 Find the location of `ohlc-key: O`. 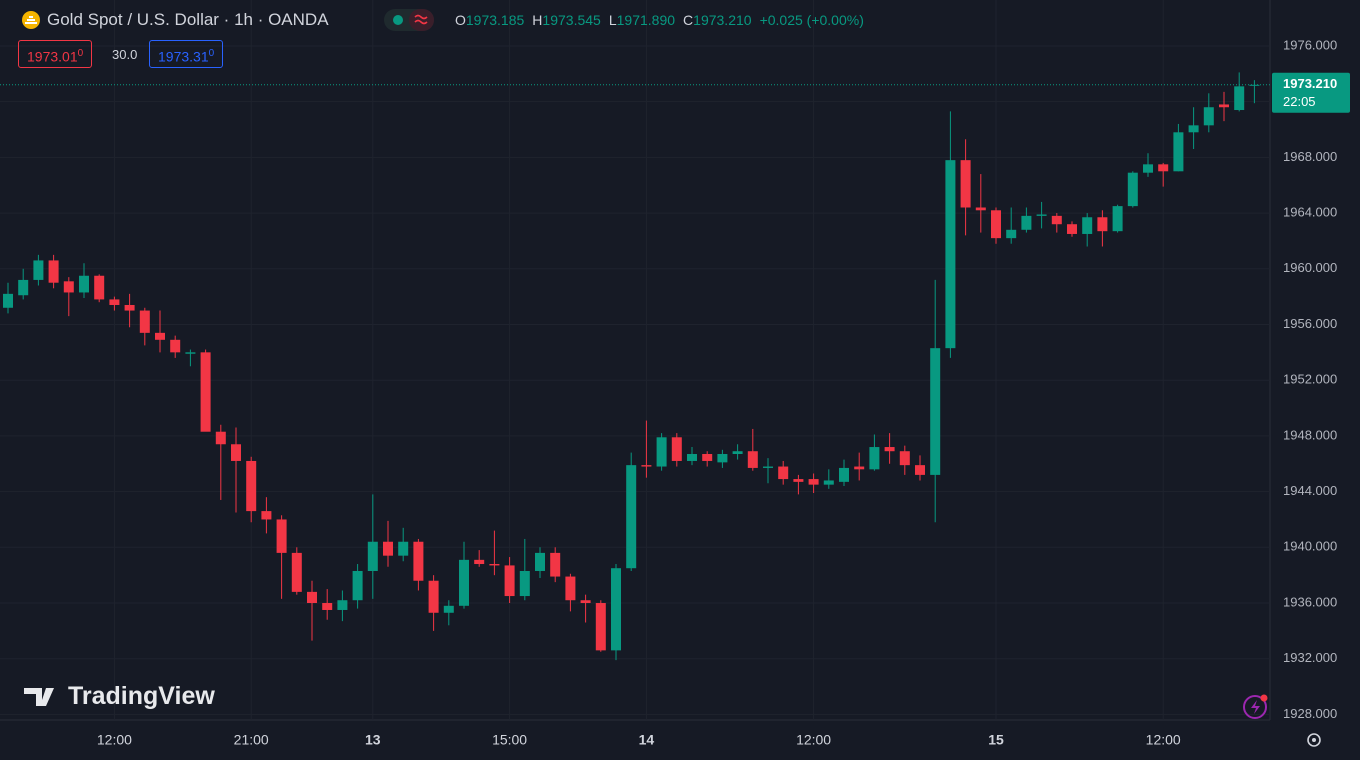

ohlc-key: O is located at coordinates (460, 20).